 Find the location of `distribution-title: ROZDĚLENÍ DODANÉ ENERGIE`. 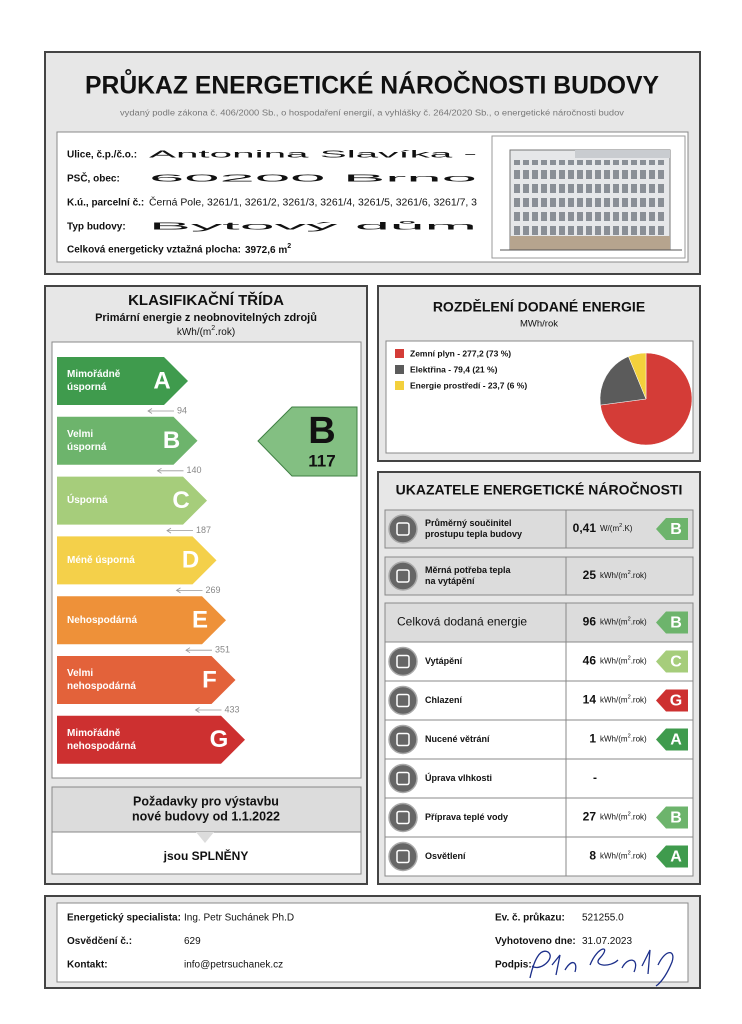

distribution-title: ROZDĚLENÍ DODANÉ ENERGIE is located at coordinates (539, 306).